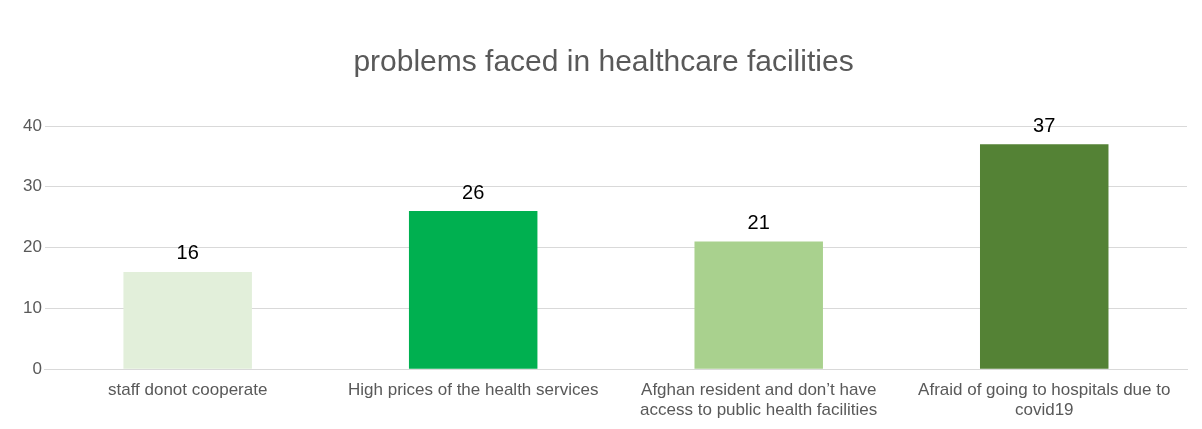 This screenshot has height=429, width=1202. I want to click on x-tick-label: Afraid of going to hospitals due to covid19, so click(1044, 400).